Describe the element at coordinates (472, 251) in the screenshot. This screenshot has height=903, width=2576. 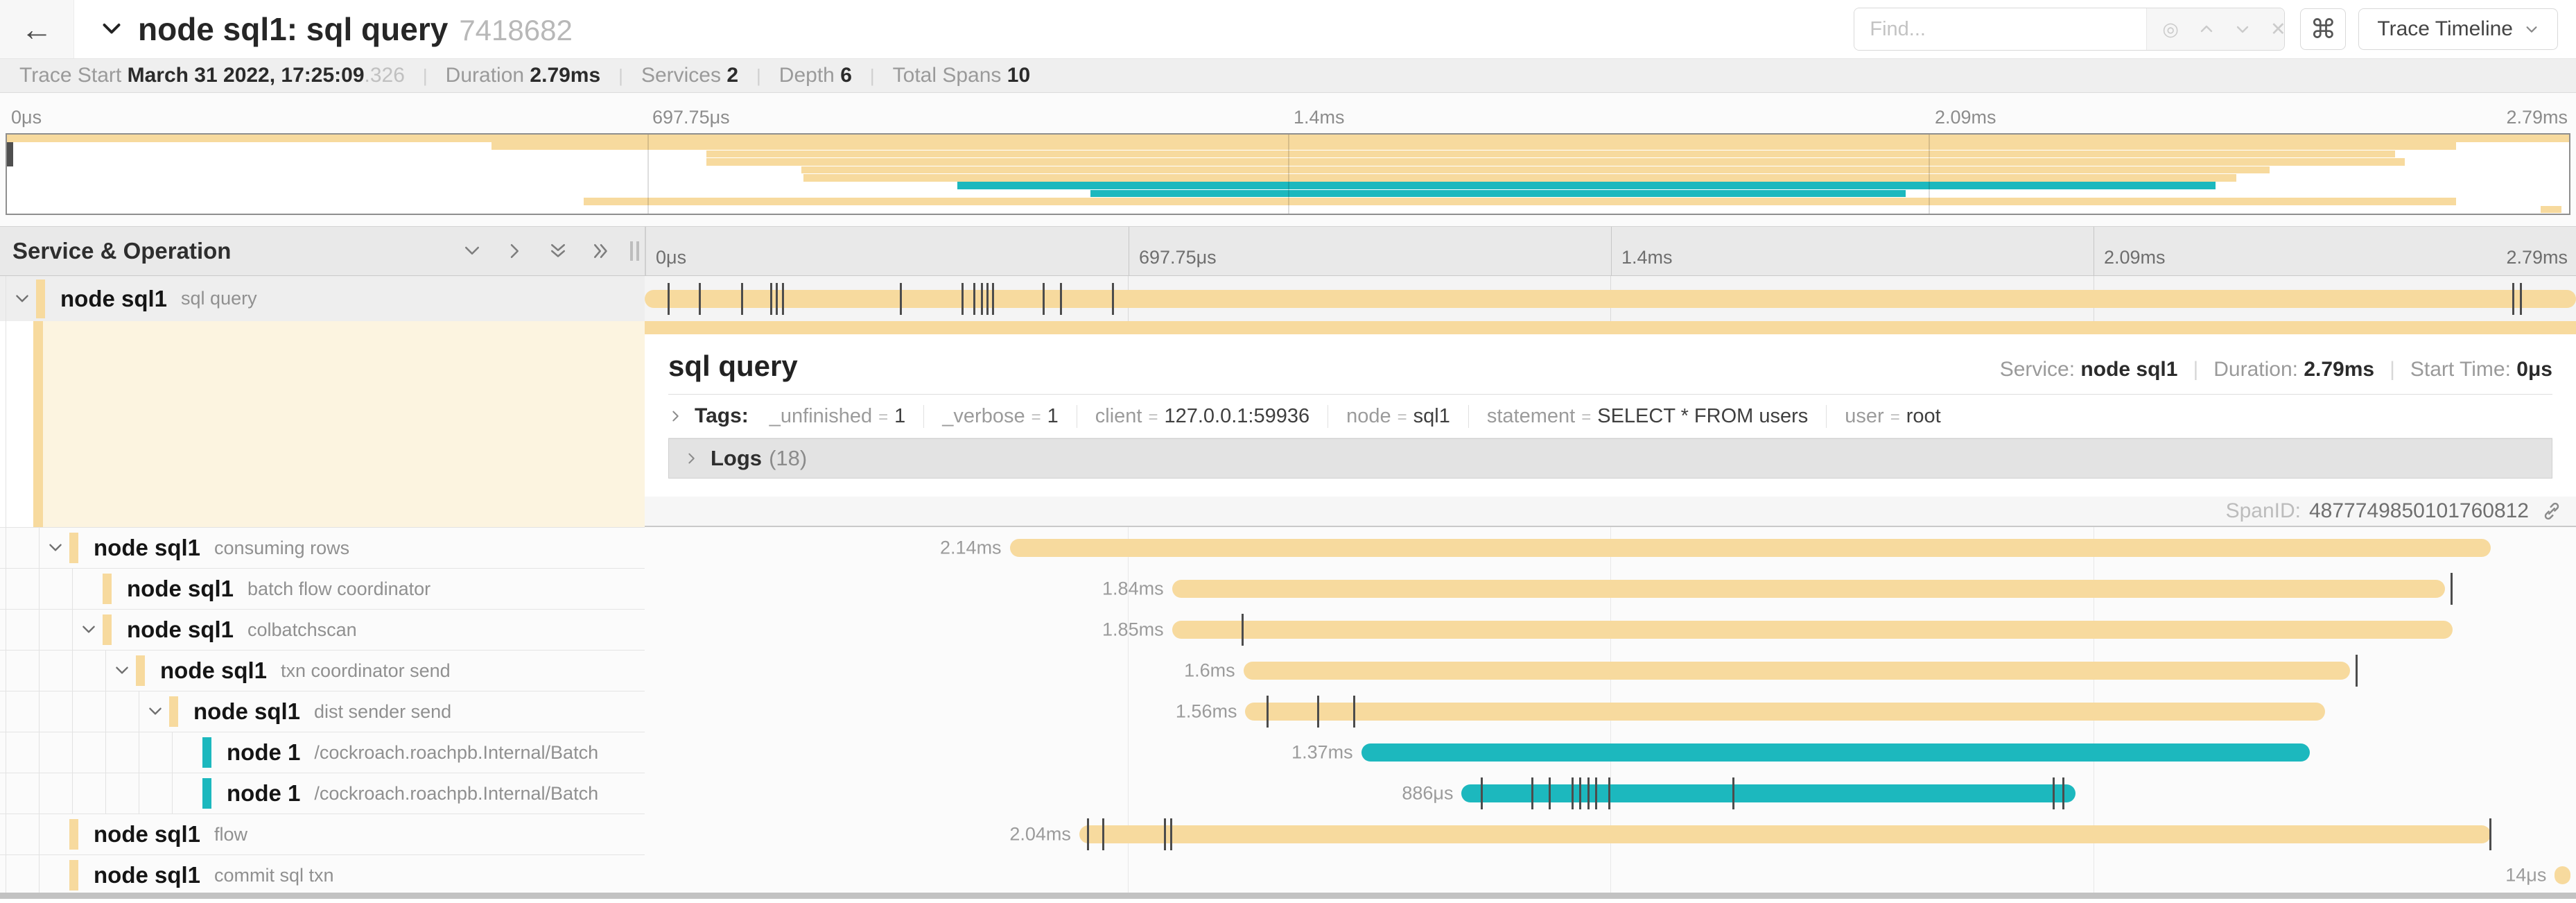
I see `collapse-one-chevron-down-icon` at that location.